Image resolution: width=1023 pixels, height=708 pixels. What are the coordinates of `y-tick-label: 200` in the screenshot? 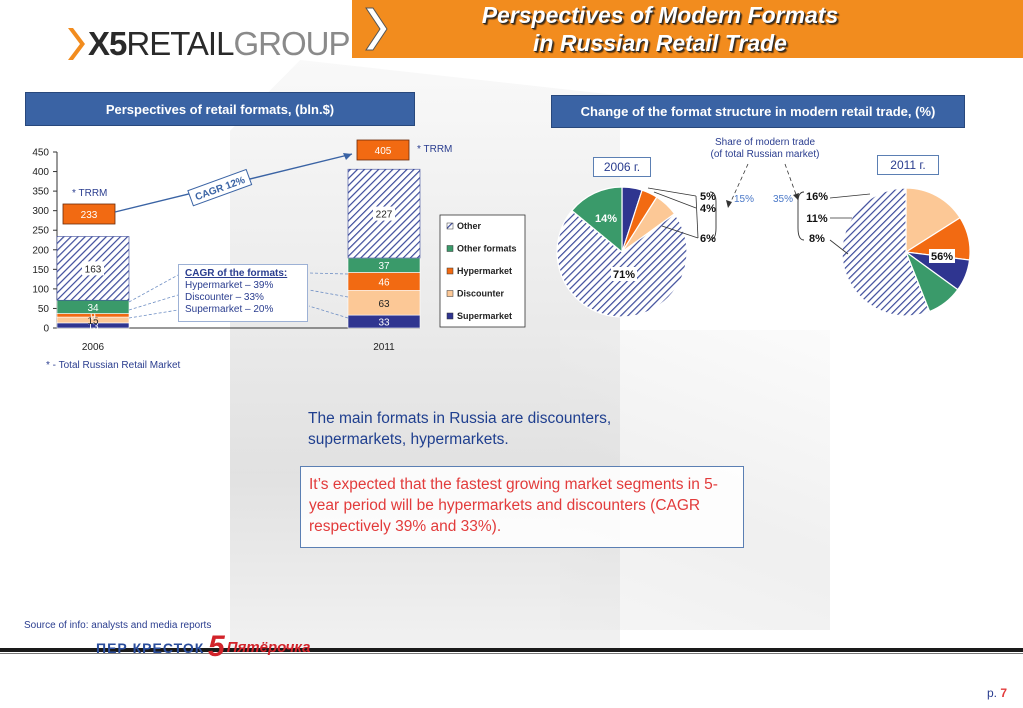 It's located at (40, 250).